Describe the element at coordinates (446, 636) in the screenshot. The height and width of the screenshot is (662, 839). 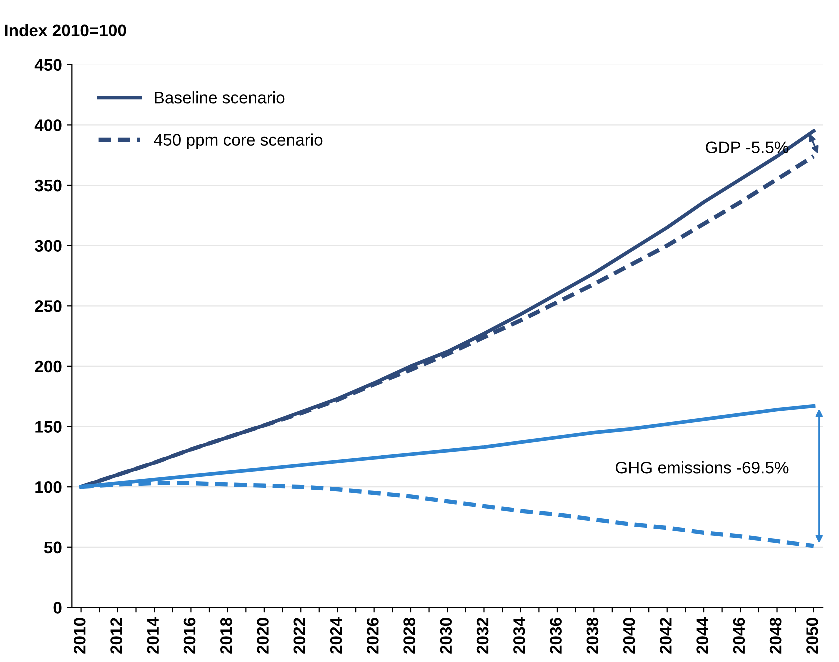
I see `x-tick-label: 2030` at that location.